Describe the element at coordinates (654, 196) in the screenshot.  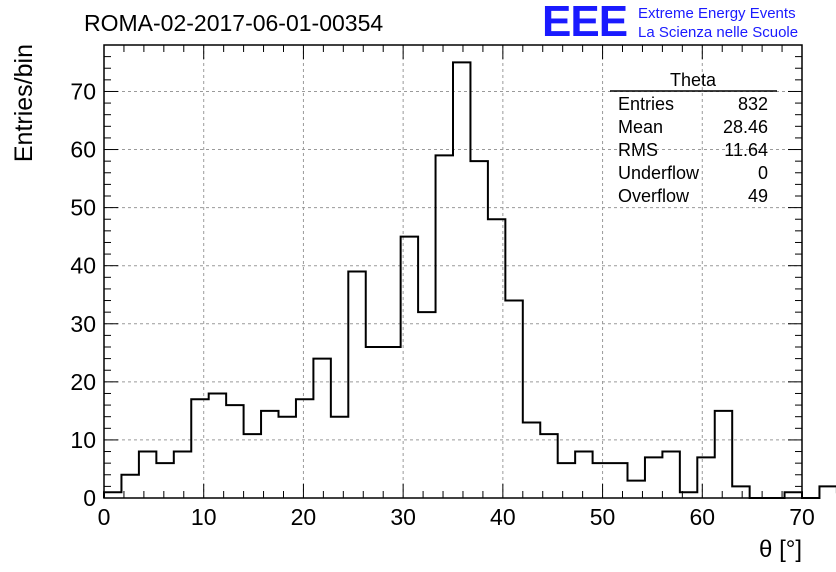
I see `stats-label: Overflow` at that location.